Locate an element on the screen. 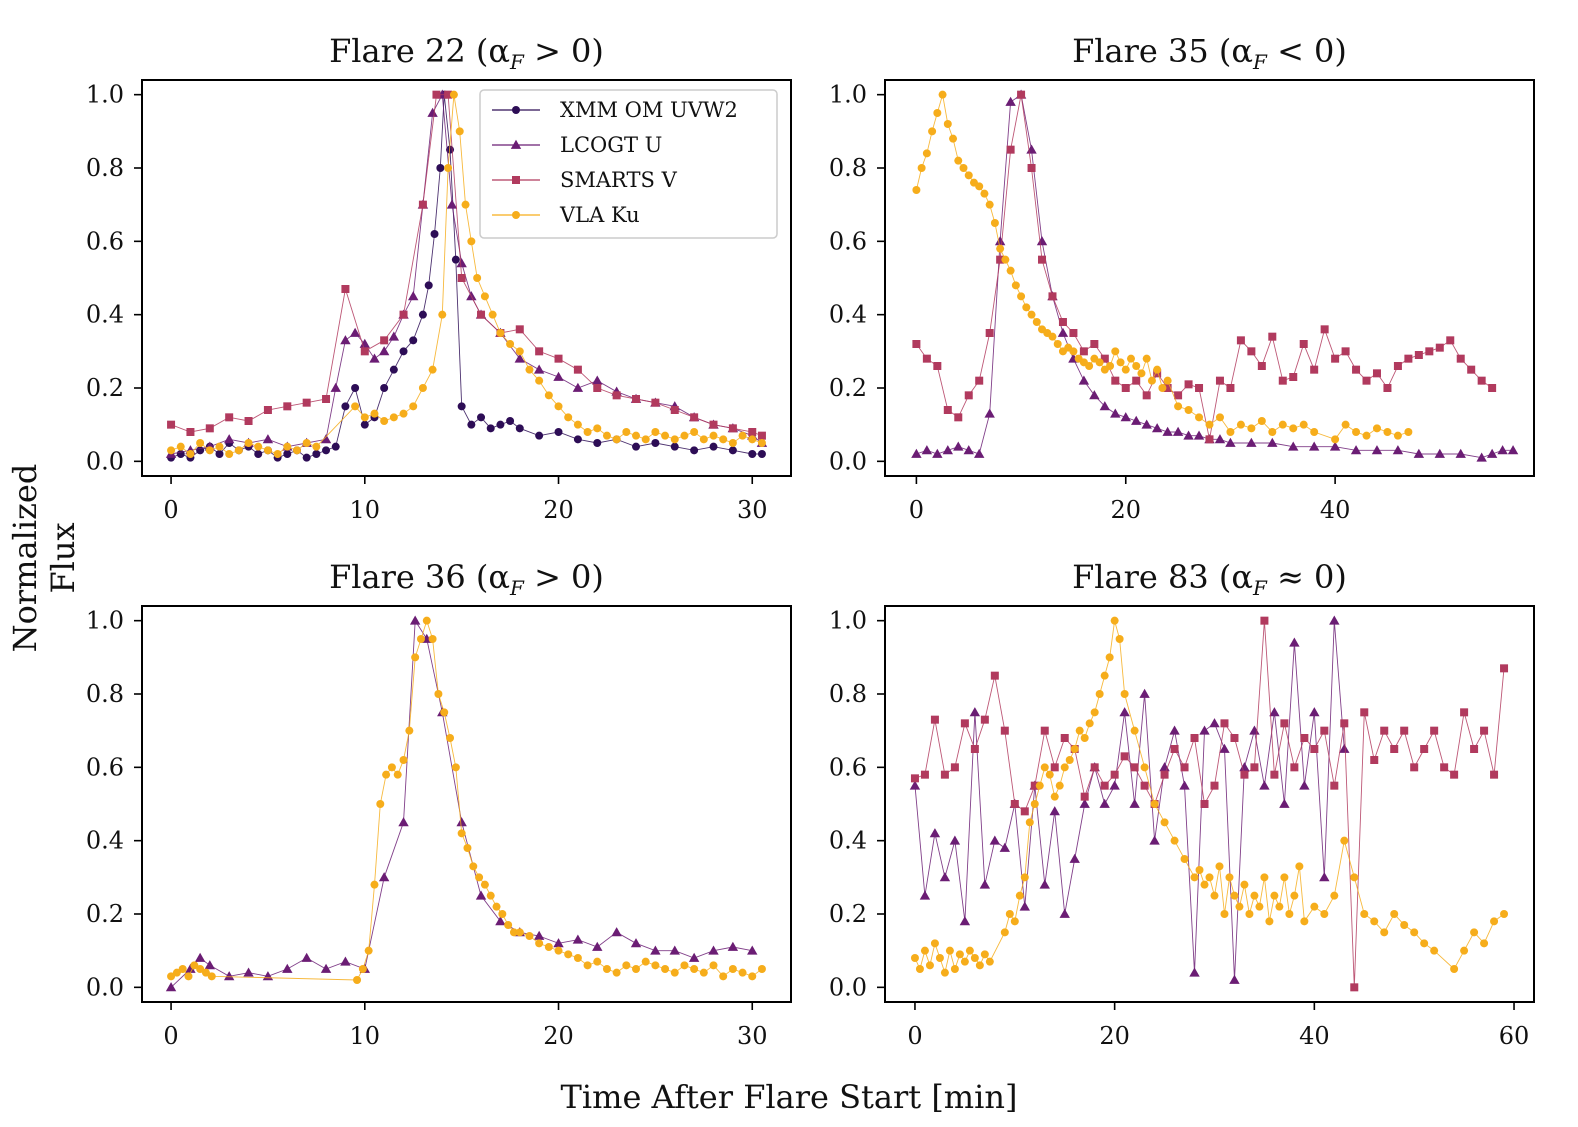  y-tick-label: 0.2 is located at coordinates (848, 388).